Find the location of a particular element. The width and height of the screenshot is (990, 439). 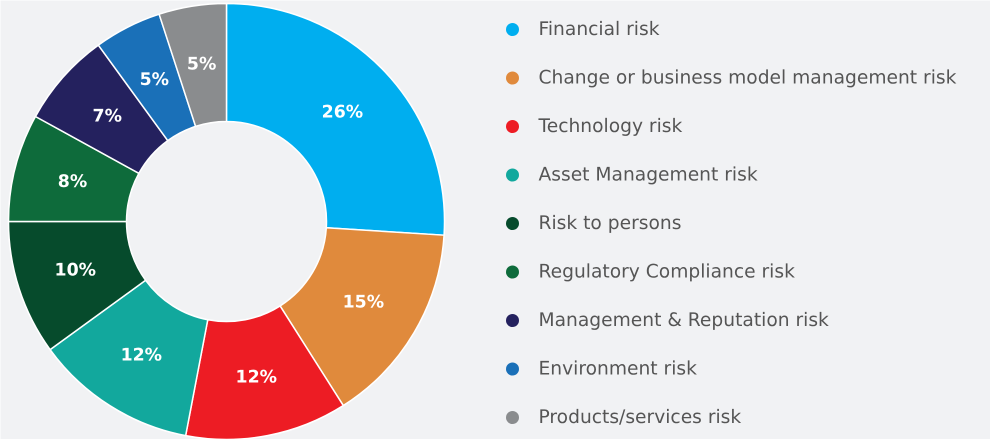

data-label: 7% is located at coordinates (107, 116).